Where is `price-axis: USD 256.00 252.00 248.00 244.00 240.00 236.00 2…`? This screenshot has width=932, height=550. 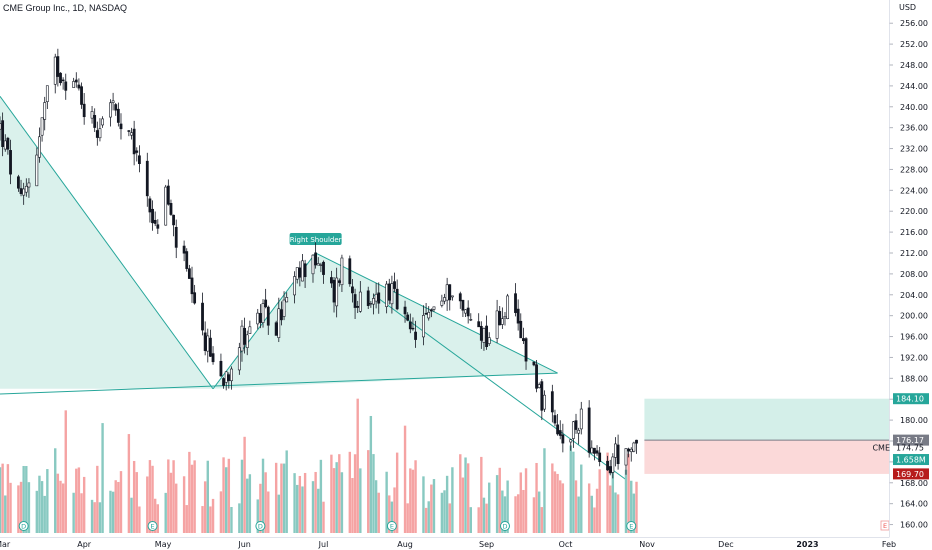 price-axis: USD 256.00 252.00 248.00 244.00 240.00 236.00 2… is located at coordinates (909, 268).